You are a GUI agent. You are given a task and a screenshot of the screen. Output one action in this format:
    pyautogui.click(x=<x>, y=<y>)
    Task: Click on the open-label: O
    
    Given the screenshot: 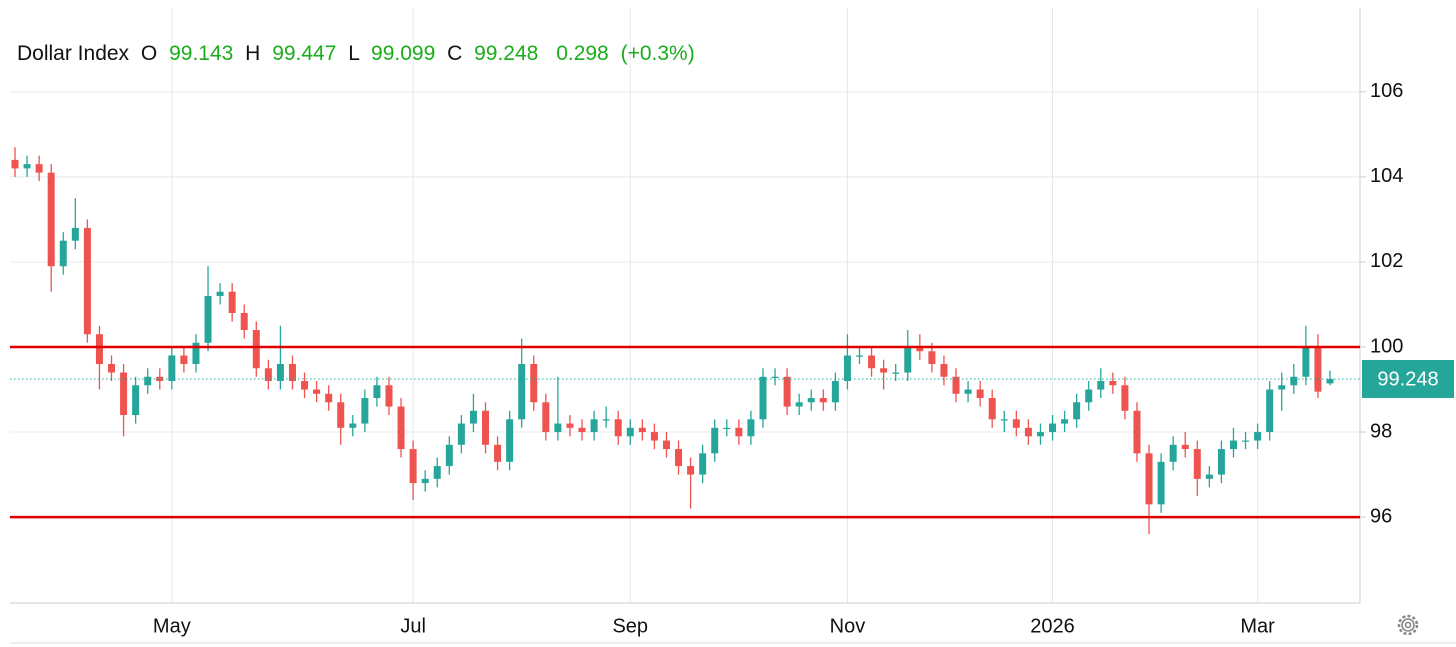 What is the action you would take?
    pyautogui.click(x=149, y=53)
    